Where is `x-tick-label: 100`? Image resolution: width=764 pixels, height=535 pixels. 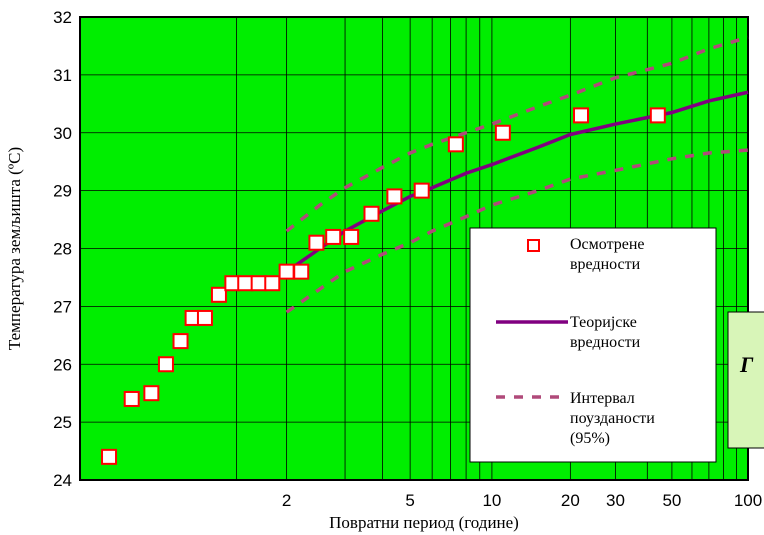
x-tick-label: 100 is located at coordinates (748, 500).